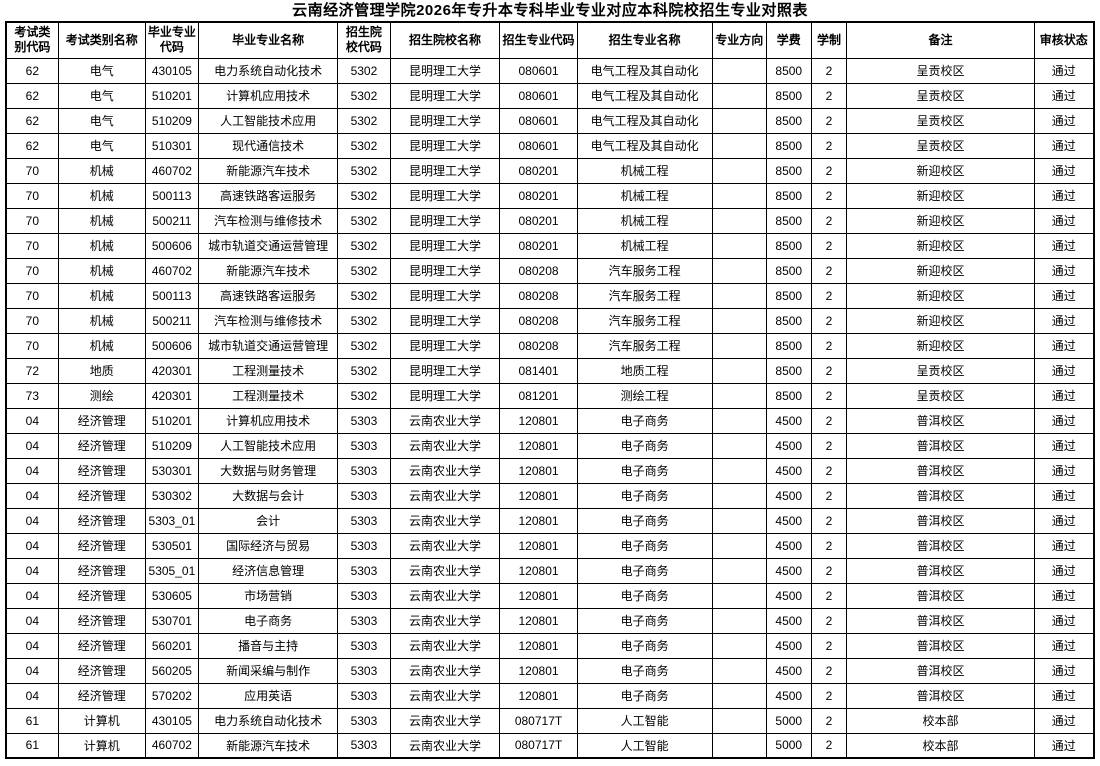  What do you see at coordinates (32, 345) in the screenshot?
I see `cell: 70` at bounding box center [32, 345].